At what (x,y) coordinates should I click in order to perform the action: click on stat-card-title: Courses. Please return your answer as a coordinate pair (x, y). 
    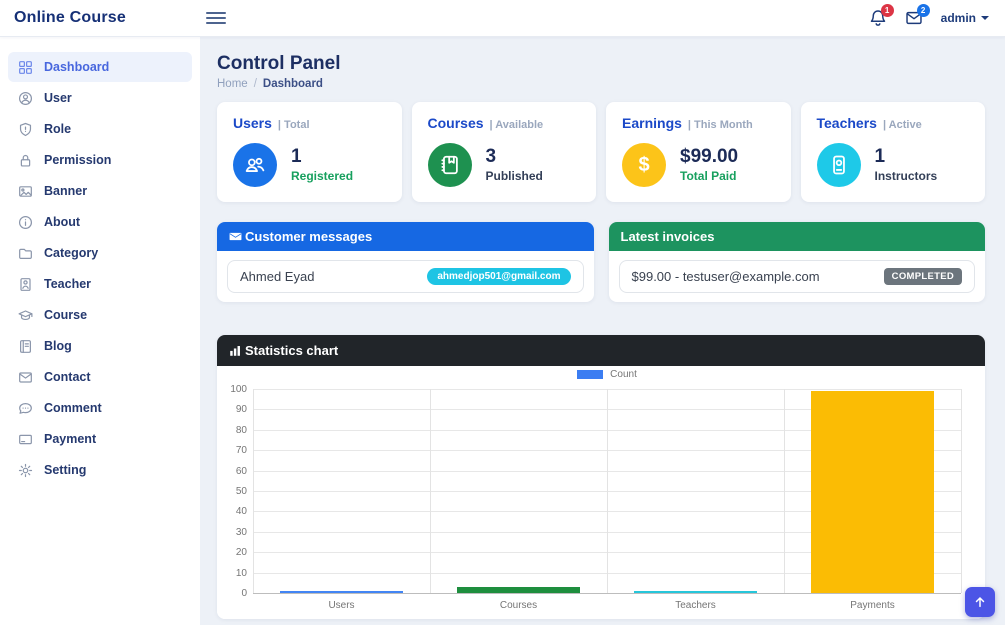
    Looking at the image, I should click on (455, 123).